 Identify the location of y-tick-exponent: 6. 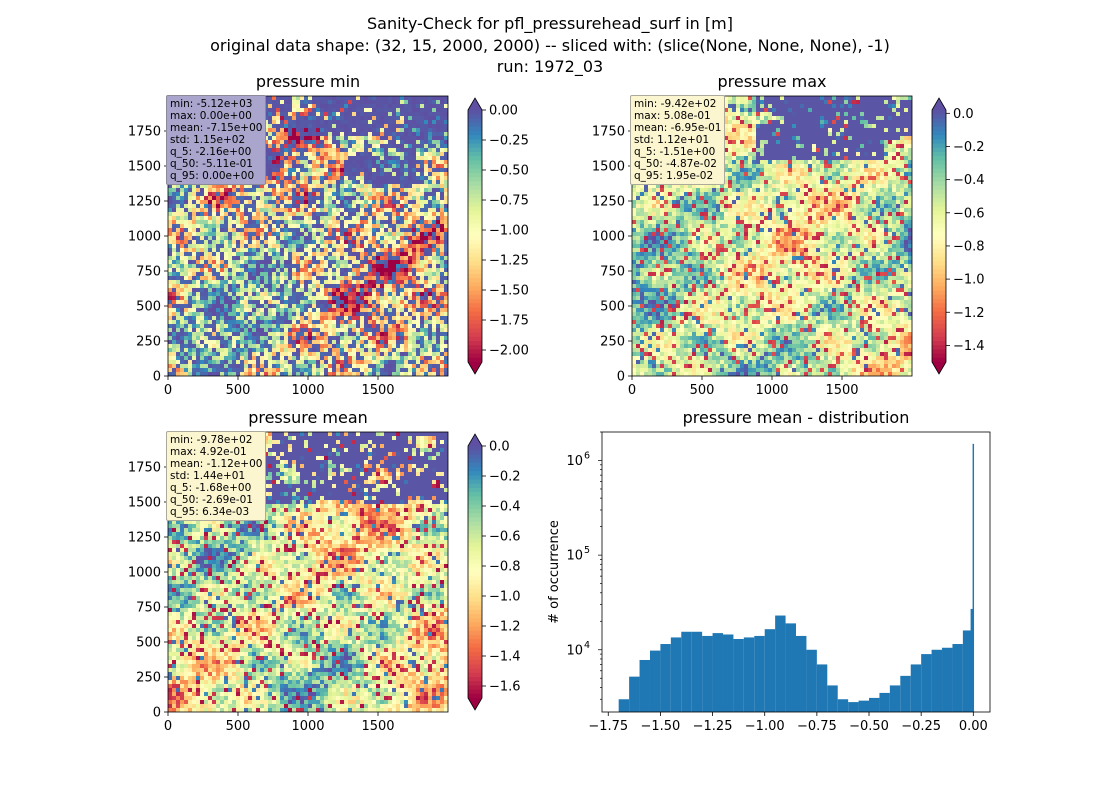
(587, 455).